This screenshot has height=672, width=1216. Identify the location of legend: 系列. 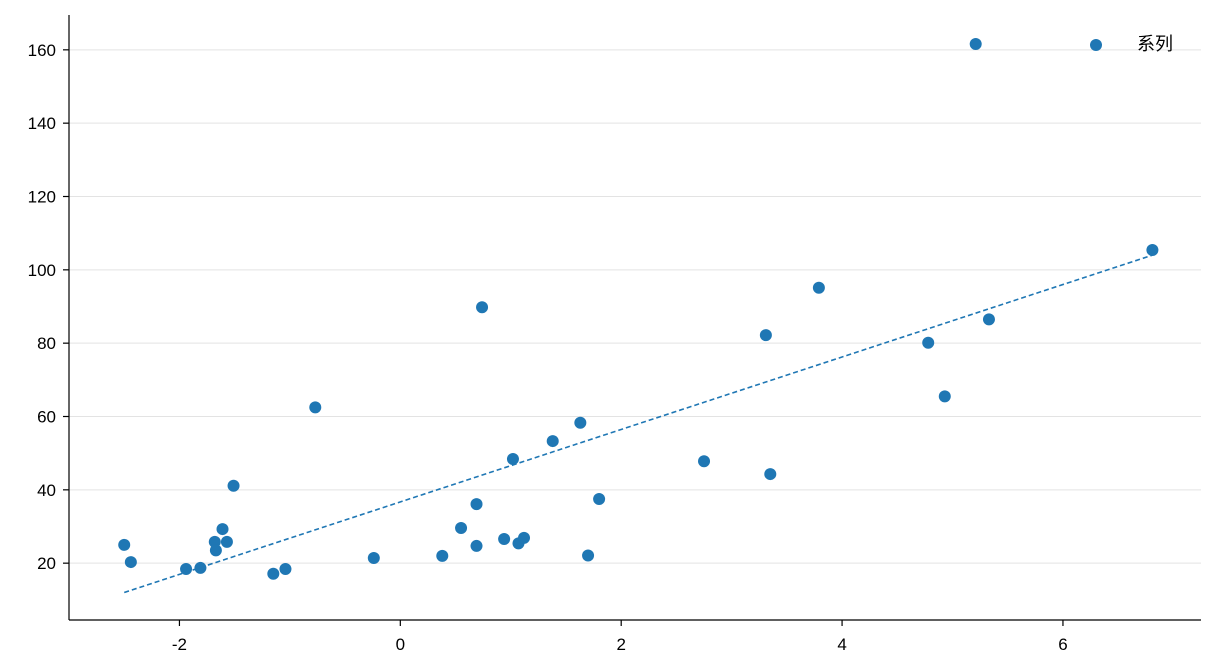
(1131, 44).